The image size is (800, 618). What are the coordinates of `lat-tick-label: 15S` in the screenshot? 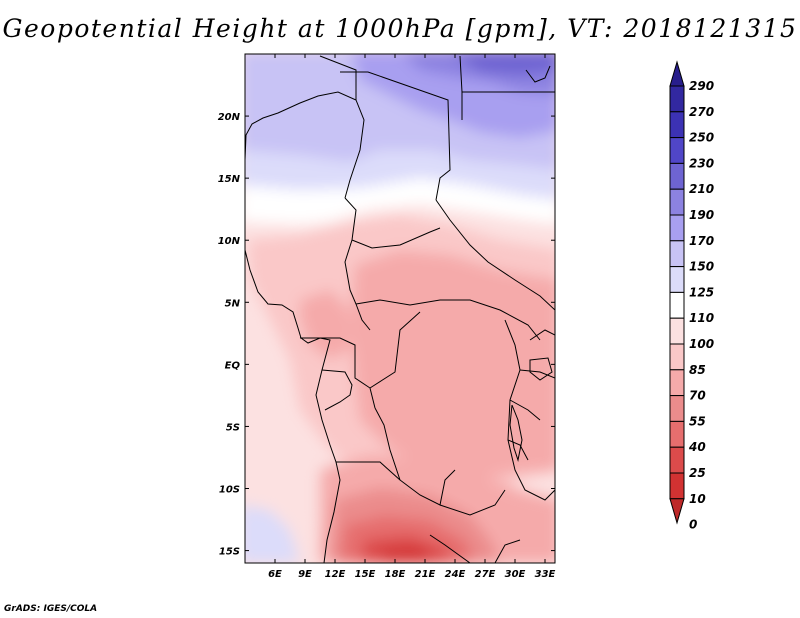 It's located at (229, 552).